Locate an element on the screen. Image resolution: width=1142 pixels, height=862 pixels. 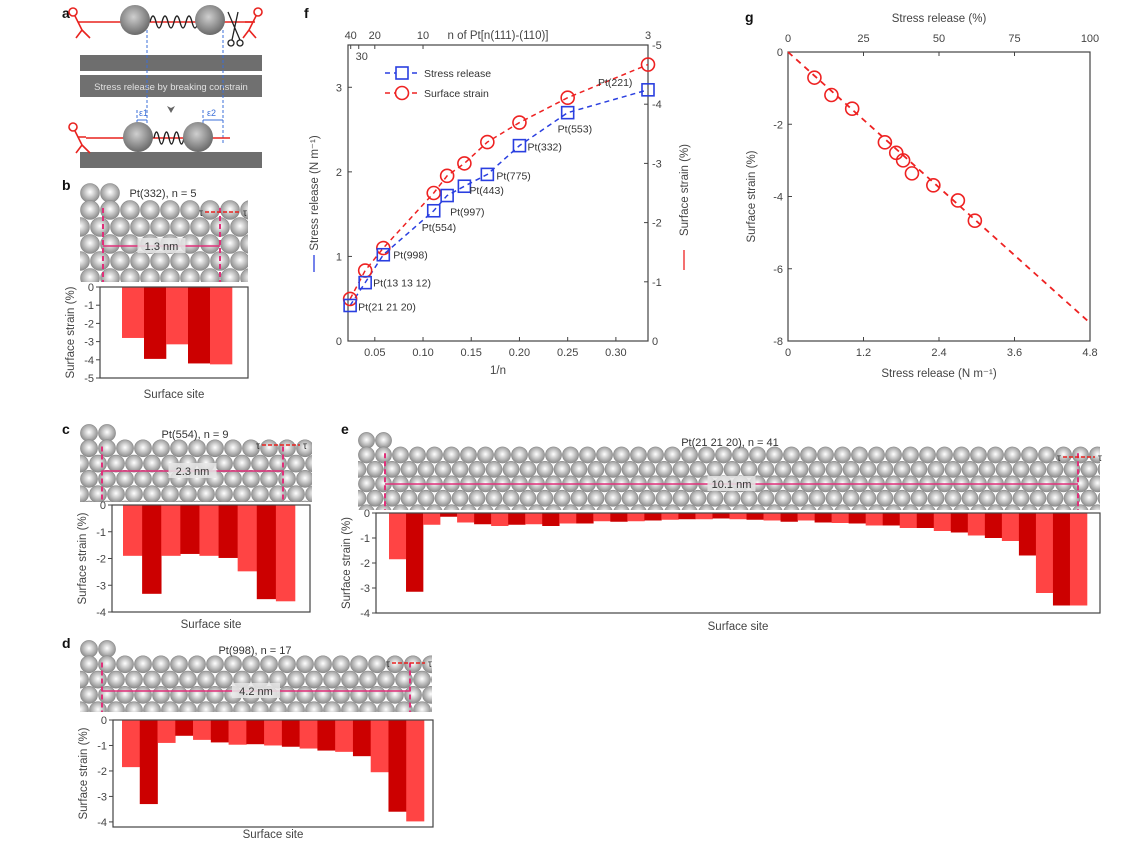
label-bg is located at coordinates (161, 245).